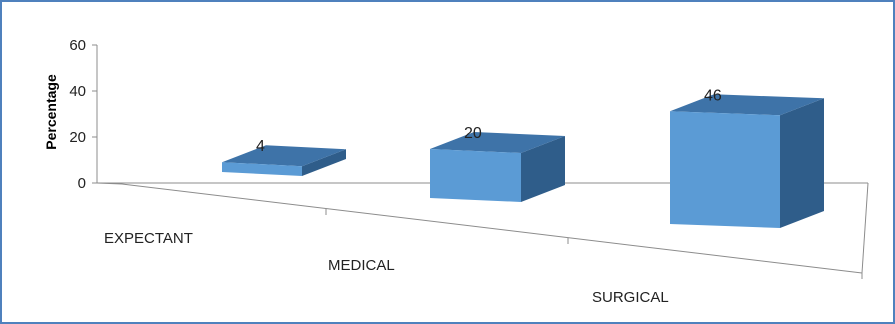 The height and width of the screenshot is (324, 895). Describe the element at coordinates (109, 183) in the screenshot. I see `floor-left-edge` at that location.